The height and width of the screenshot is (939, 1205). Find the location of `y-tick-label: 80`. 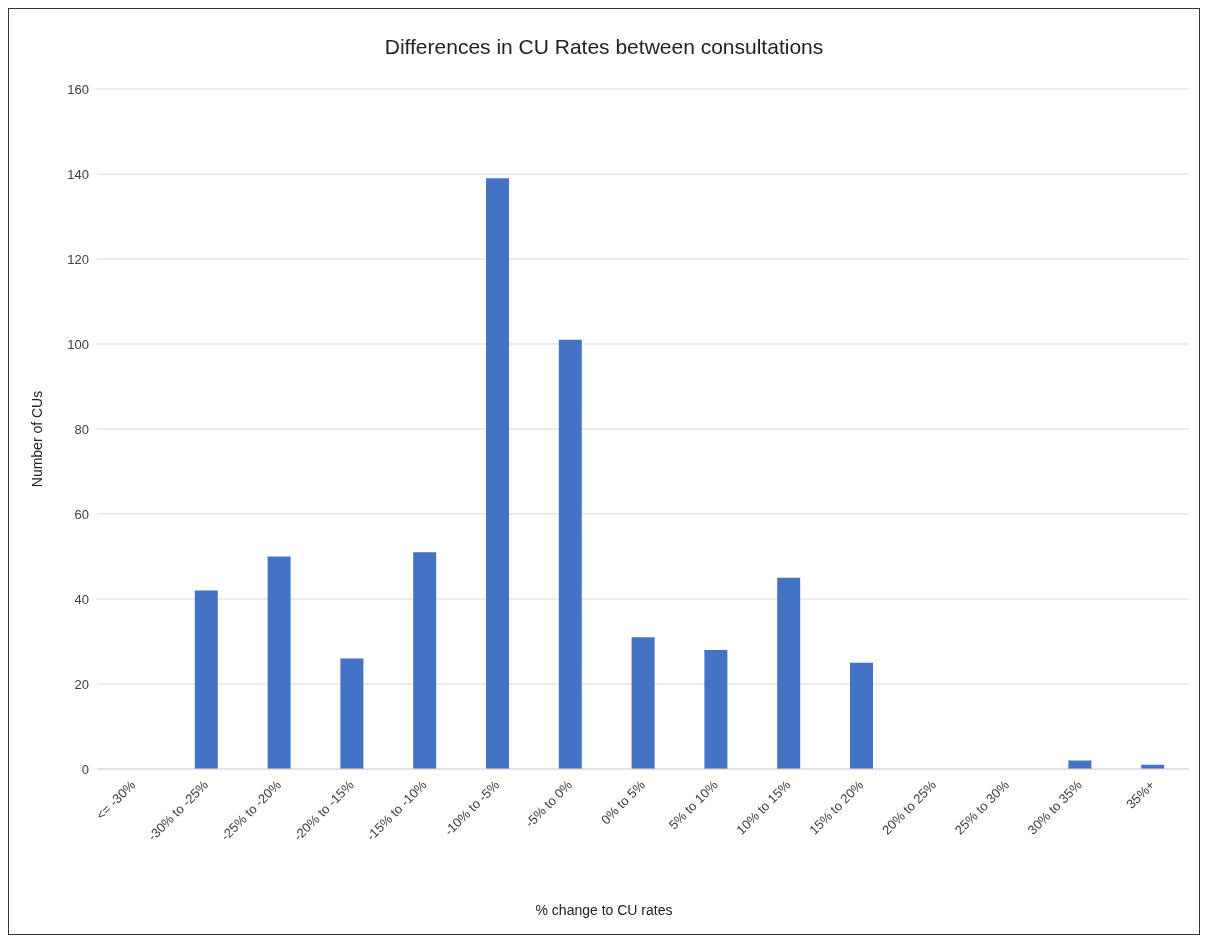

y-tick-label: 80 is located at coordinates (81, 429).